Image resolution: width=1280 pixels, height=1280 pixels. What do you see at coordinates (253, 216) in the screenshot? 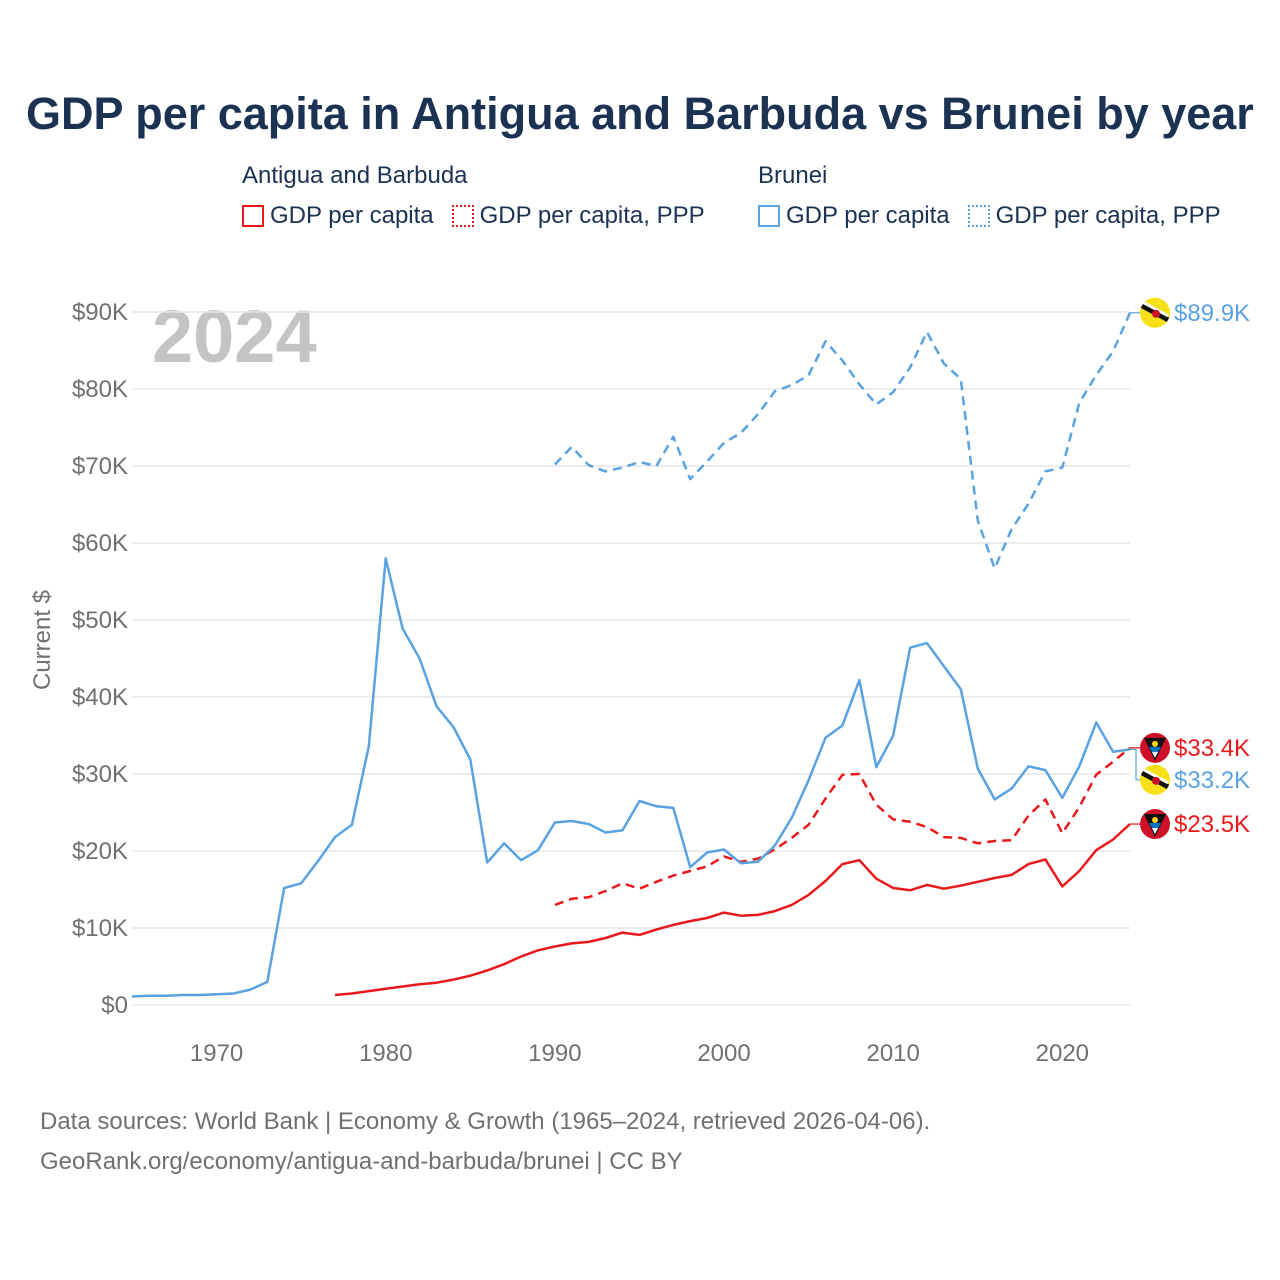
I see `legend-swatch-solid-red` at bounding box center [253, 216].